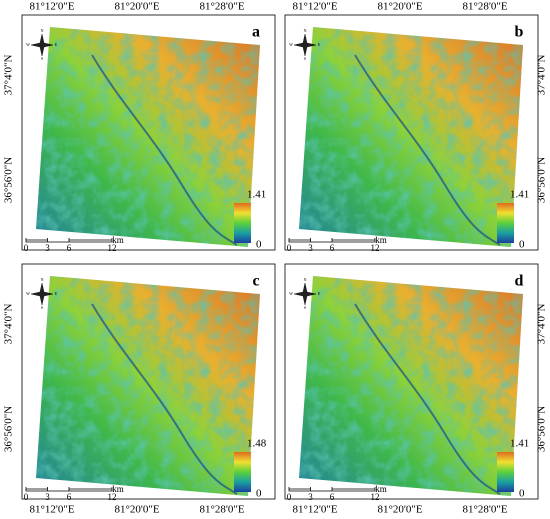  Describe the element at coordinates (519, 281) in the screenshot. I see `panel-letter: d` at that location.